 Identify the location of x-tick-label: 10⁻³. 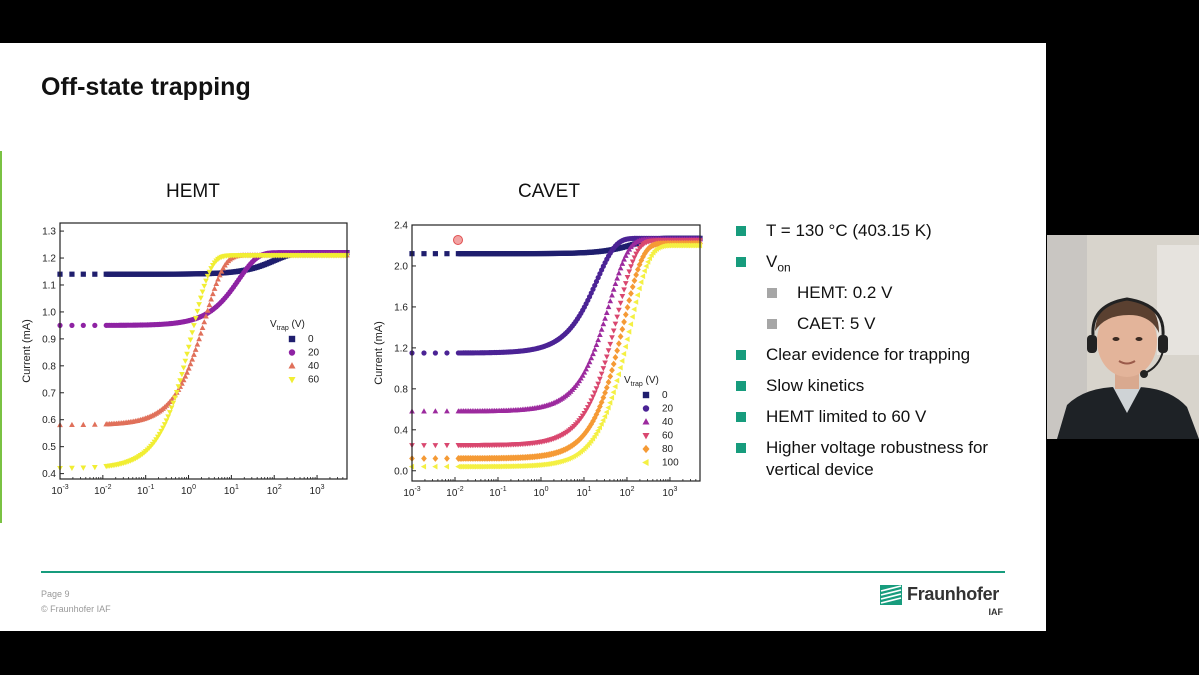
(59, 490).